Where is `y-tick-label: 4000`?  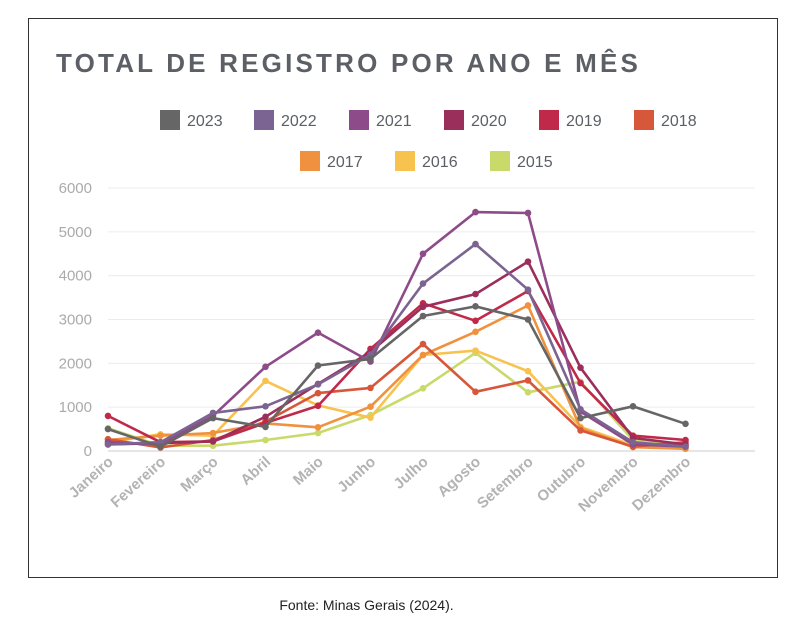 y-tick-label: 4000 is located at coordinates (75, 276).